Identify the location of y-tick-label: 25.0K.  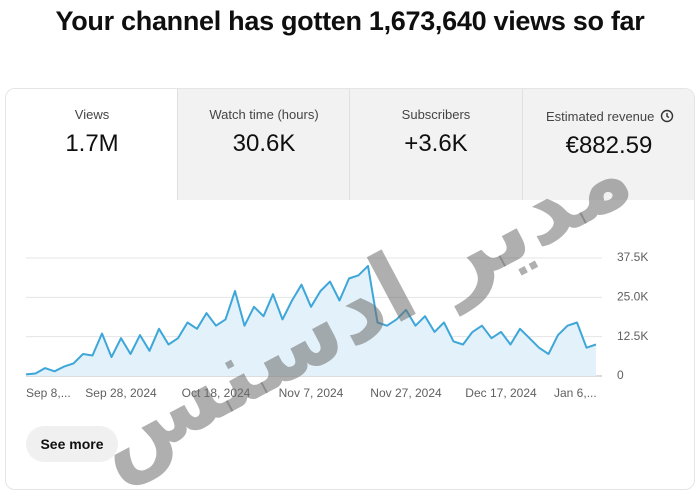
(632, 297).